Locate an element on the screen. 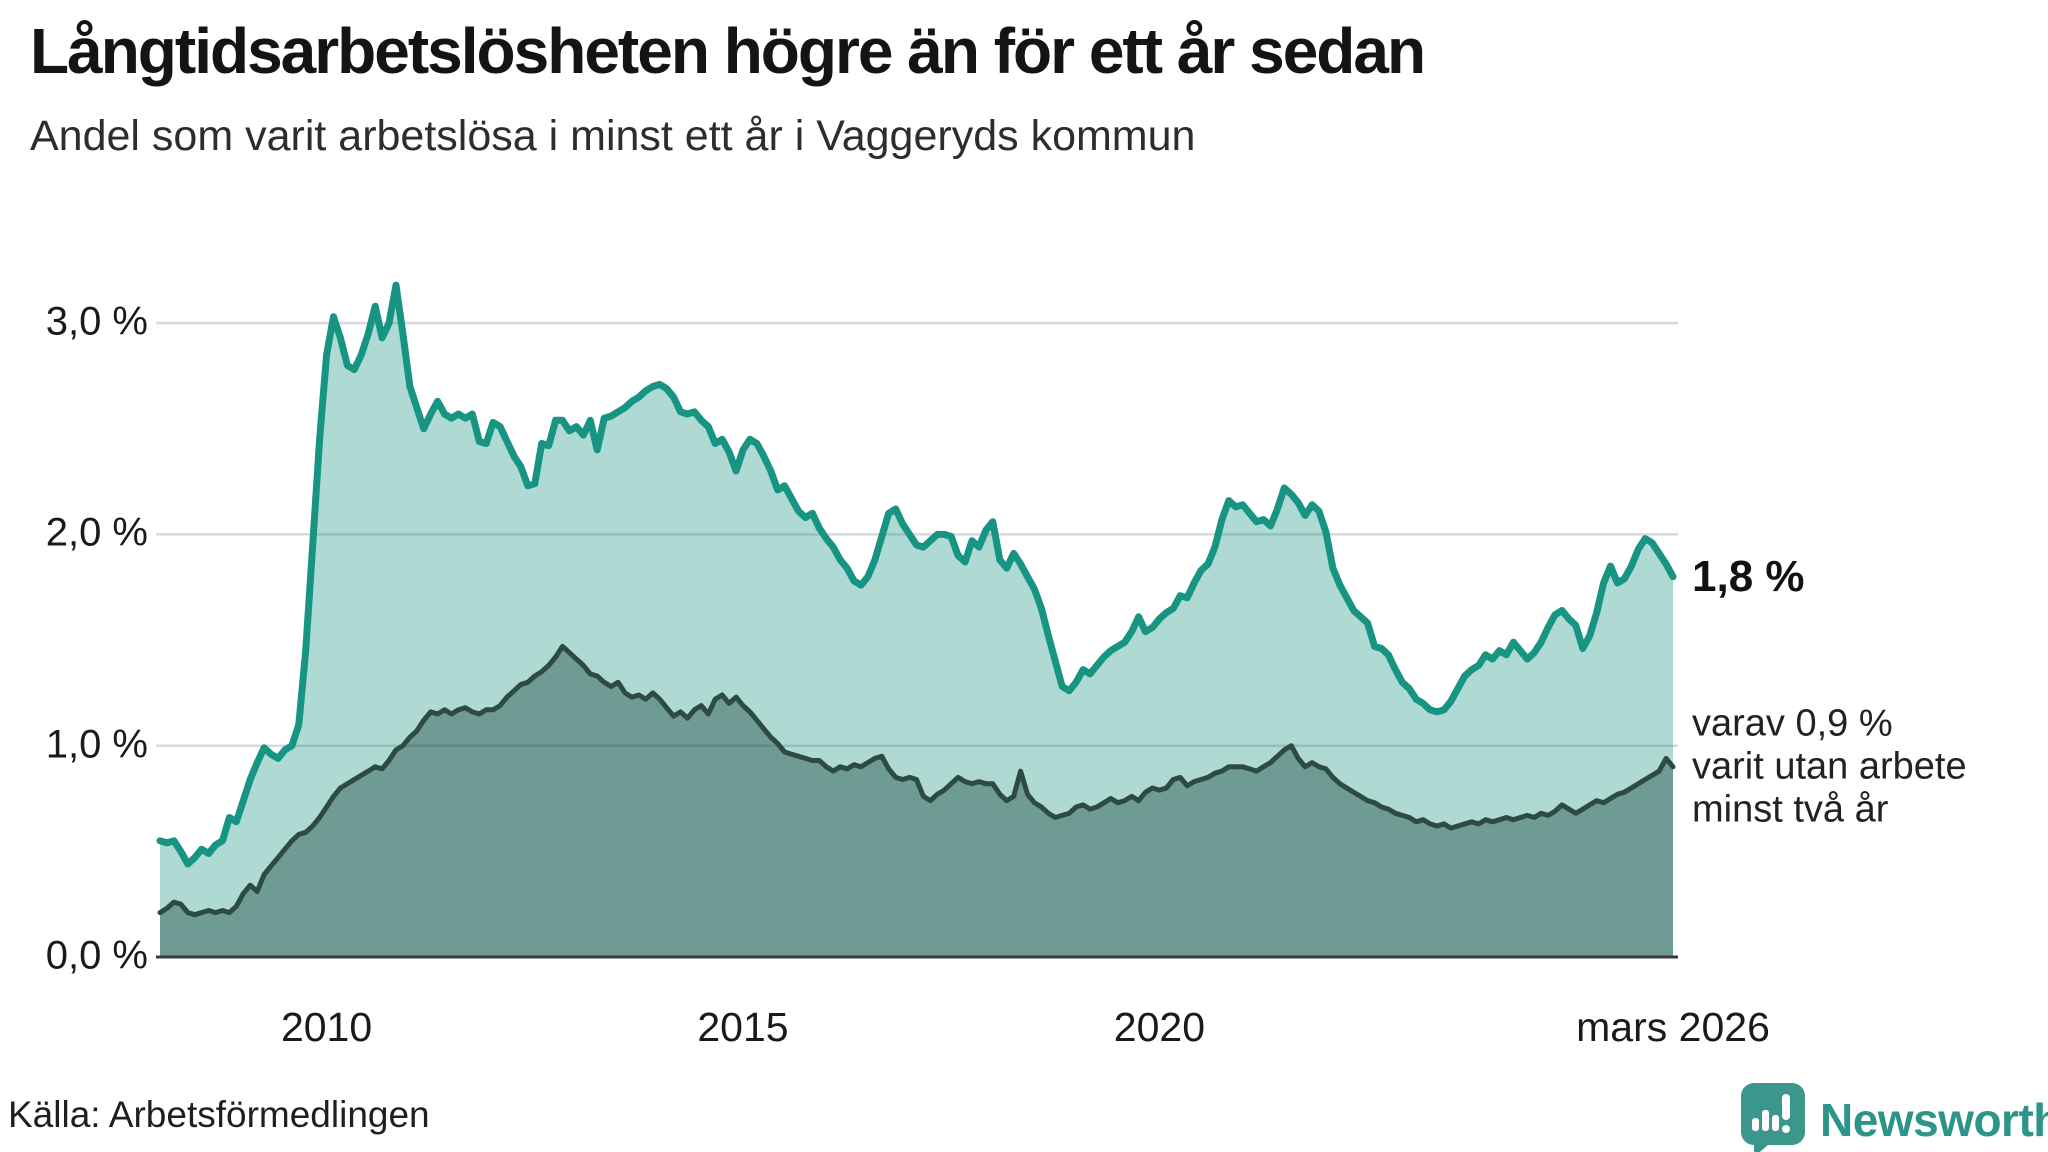 This screenshot has height=1152, width=2048. y-axis-tick-label: 3,0 % is located at coordinates (96, 321).